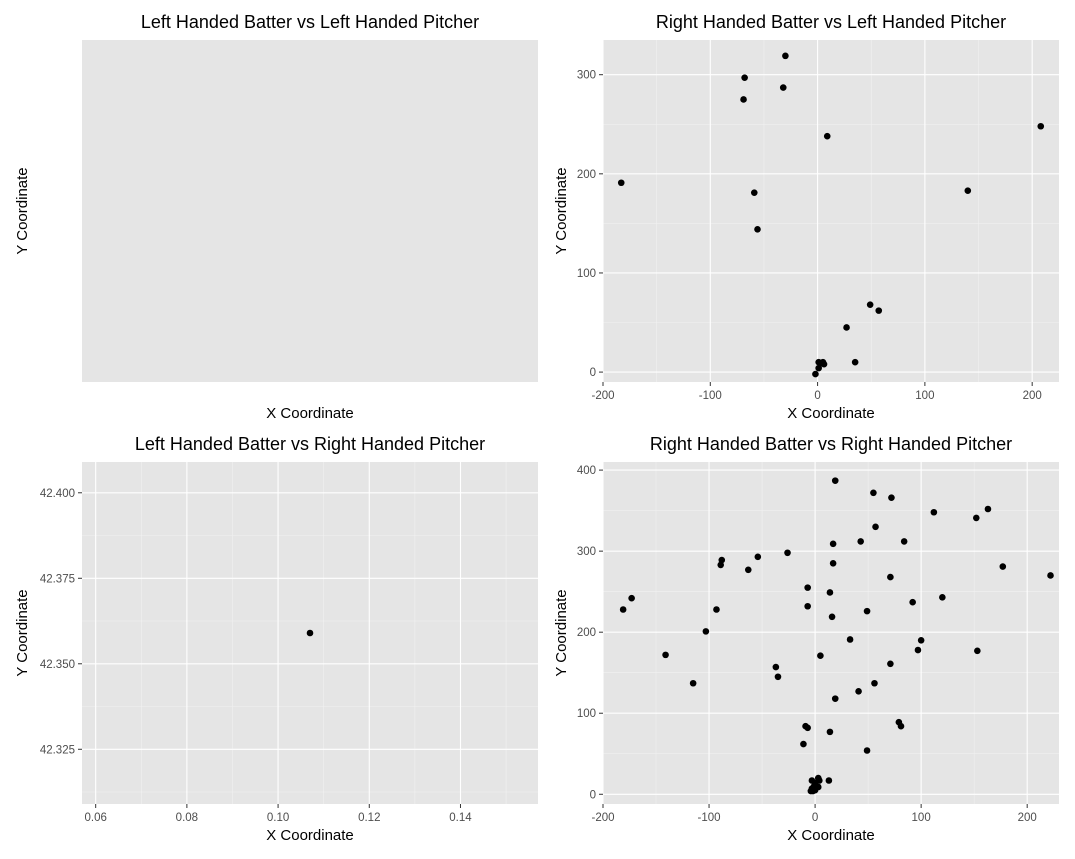 This screenshot has height=859, width=1075. I want to click on x-tick-label: 0.12, so click(369, 818).